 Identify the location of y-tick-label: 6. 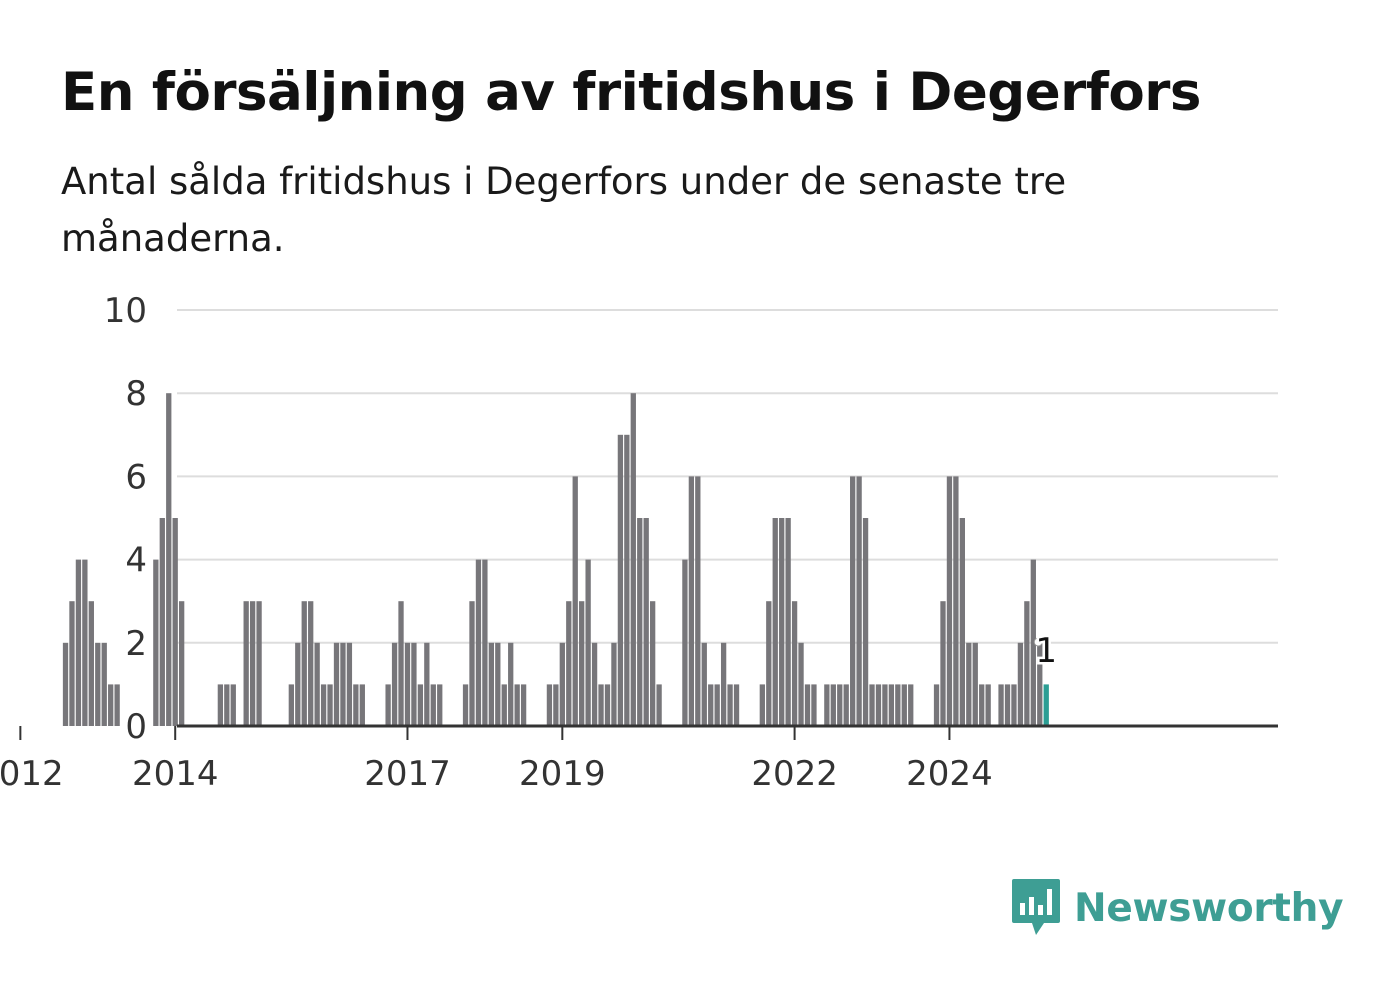
(136, 477).